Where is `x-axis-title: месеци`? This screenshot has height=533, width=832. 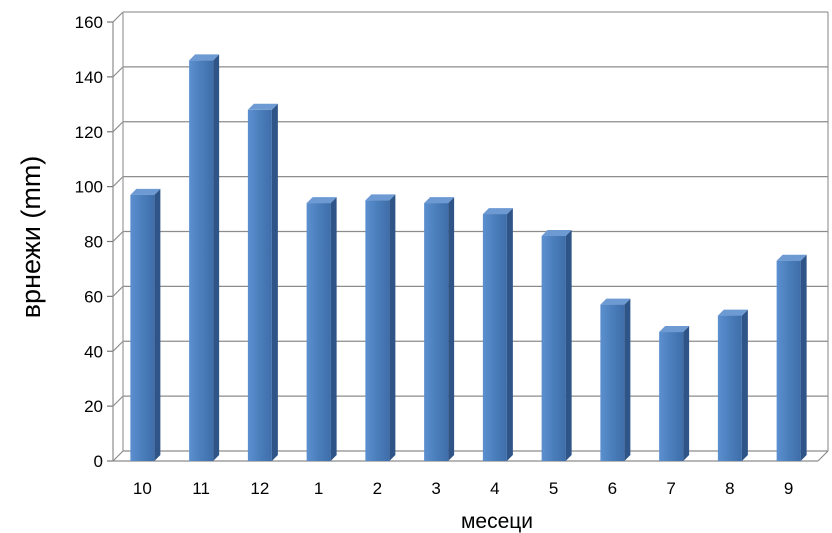 x-axis-title: месеци is located at coordinates (497, 521).